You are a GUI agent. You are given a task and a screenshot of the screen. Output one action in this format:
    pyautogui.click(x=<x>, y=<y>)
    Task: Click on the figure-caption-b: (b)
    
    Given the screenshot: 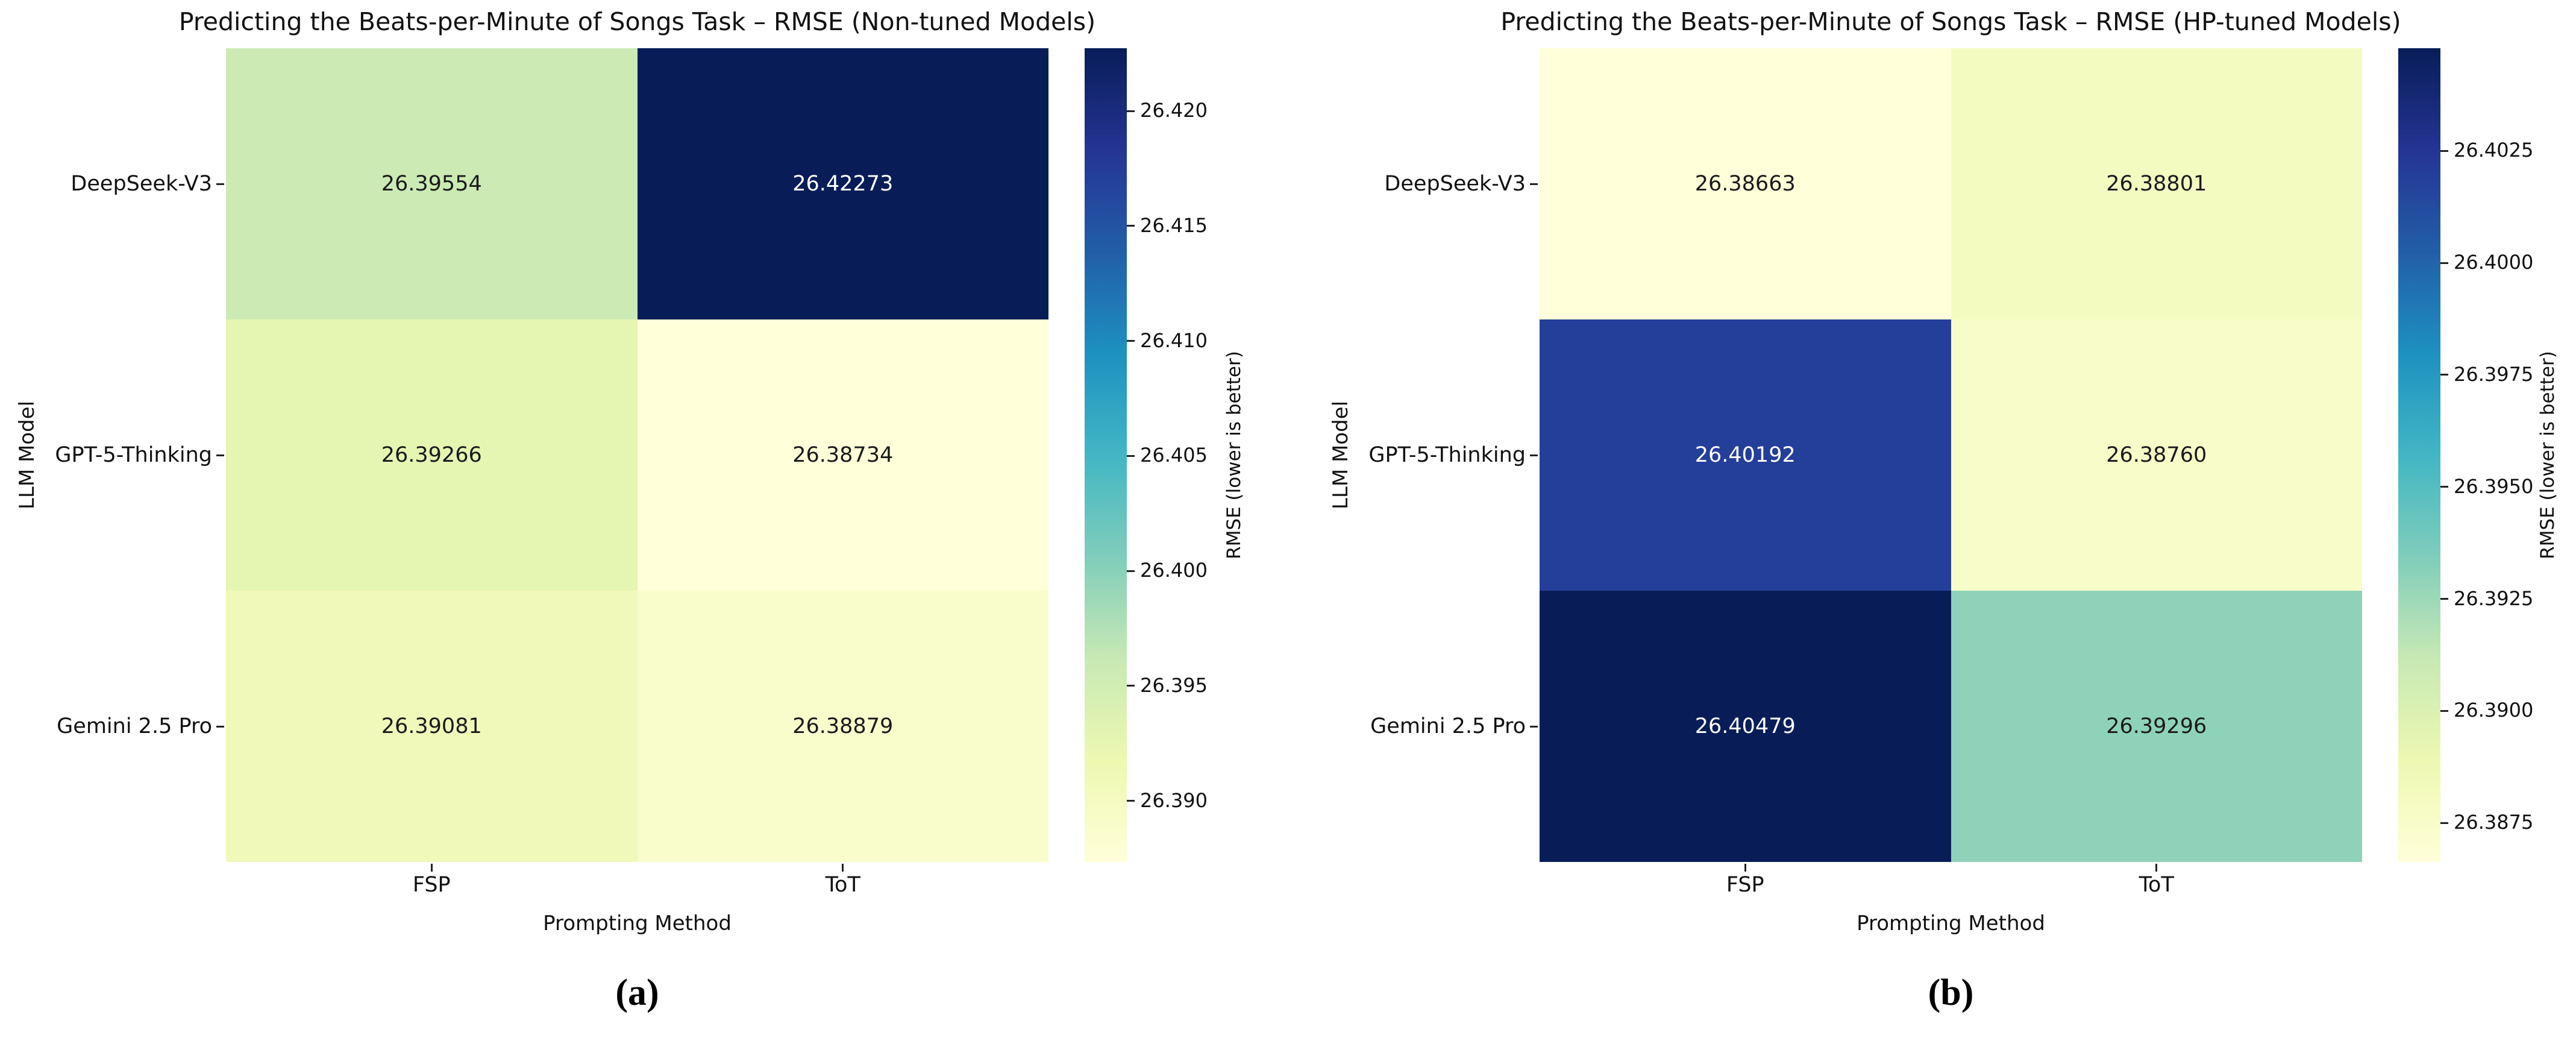 What is the action you would take?
    pyautogui.click(x=1951, y=993)
    